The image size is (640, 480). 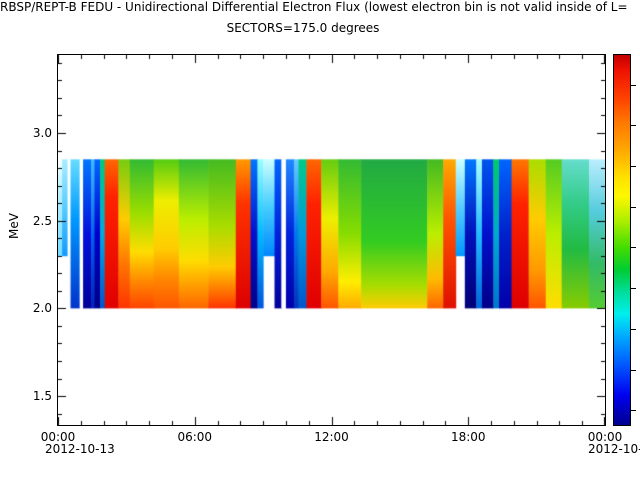 What do you see at coordinates (42, 220) in the screenshot?
I see `y-tick-label: 2.5` at bounding box center [42, 220].